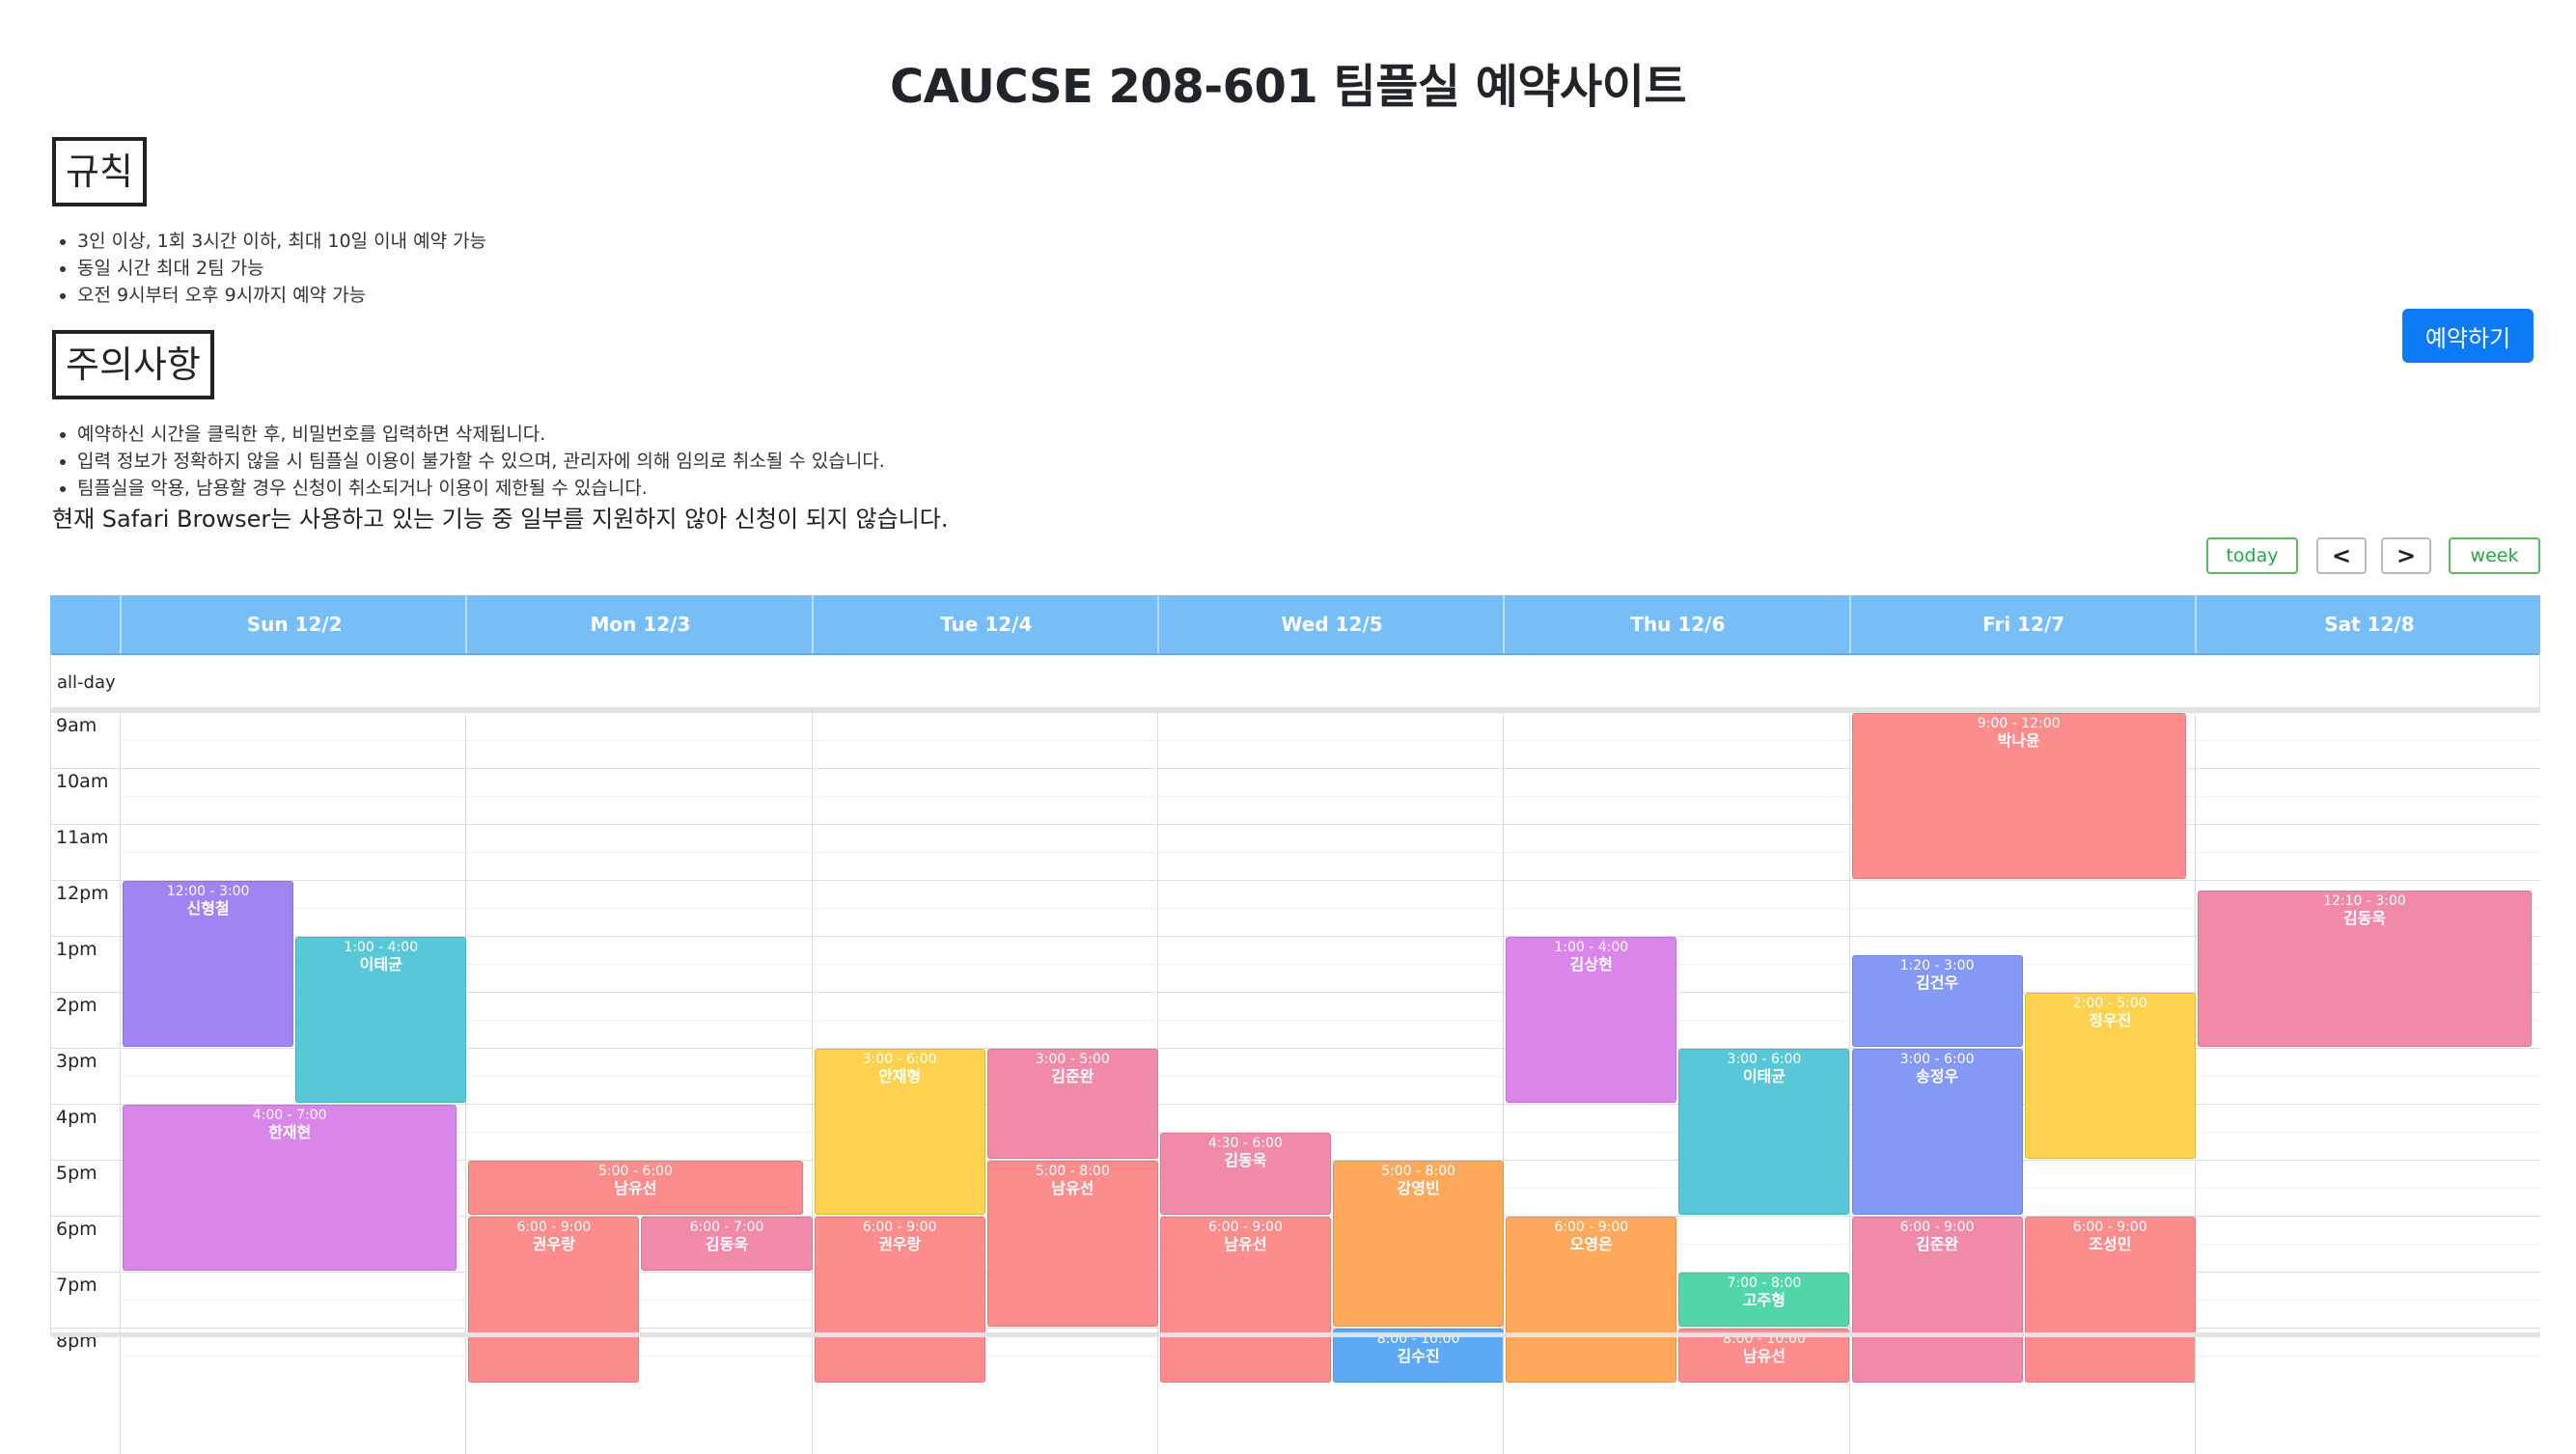 The image size is (2576, 1454). I want to click on event-name: 안재형, so click(900, 1077).